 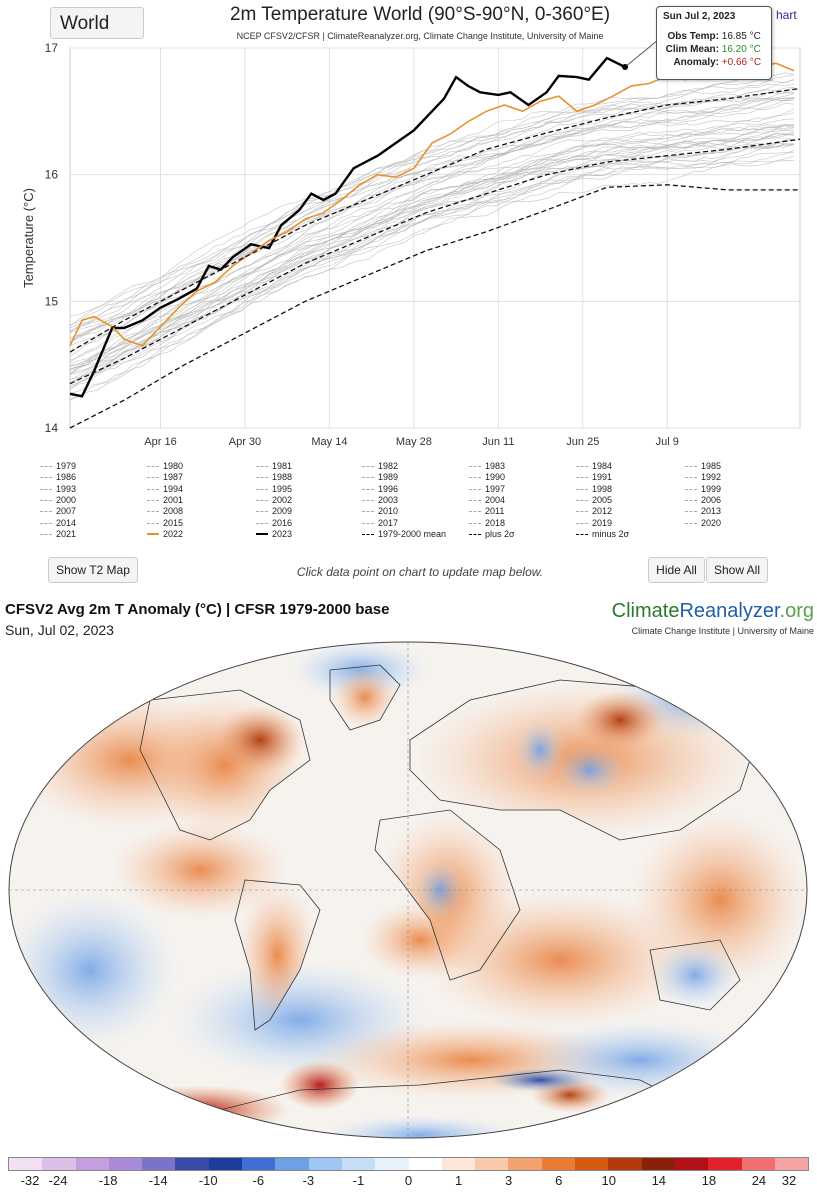 What do you see at coordinates (380, 489) in the screenshot?
I see `legend-item: 1996` at bounding box center [380, 489].